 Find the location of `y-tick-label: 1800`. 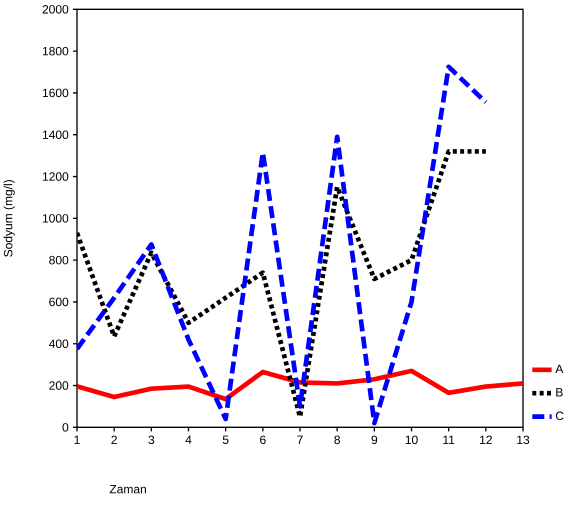

y-tick-label: 1800 is located at coordinates (55, 51).